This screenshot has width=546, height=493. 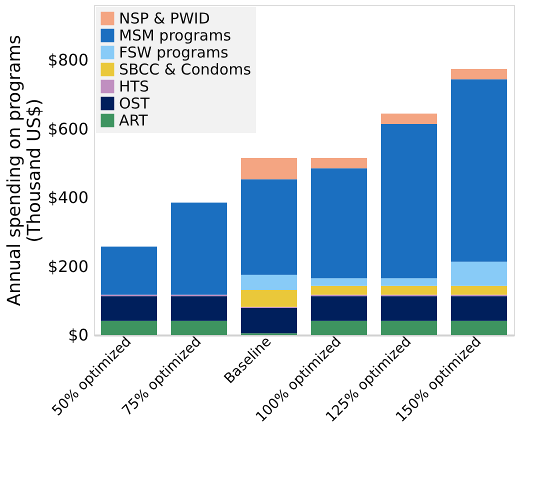 I want to click on y-tick-label: $800, so click(x=68, y=60).